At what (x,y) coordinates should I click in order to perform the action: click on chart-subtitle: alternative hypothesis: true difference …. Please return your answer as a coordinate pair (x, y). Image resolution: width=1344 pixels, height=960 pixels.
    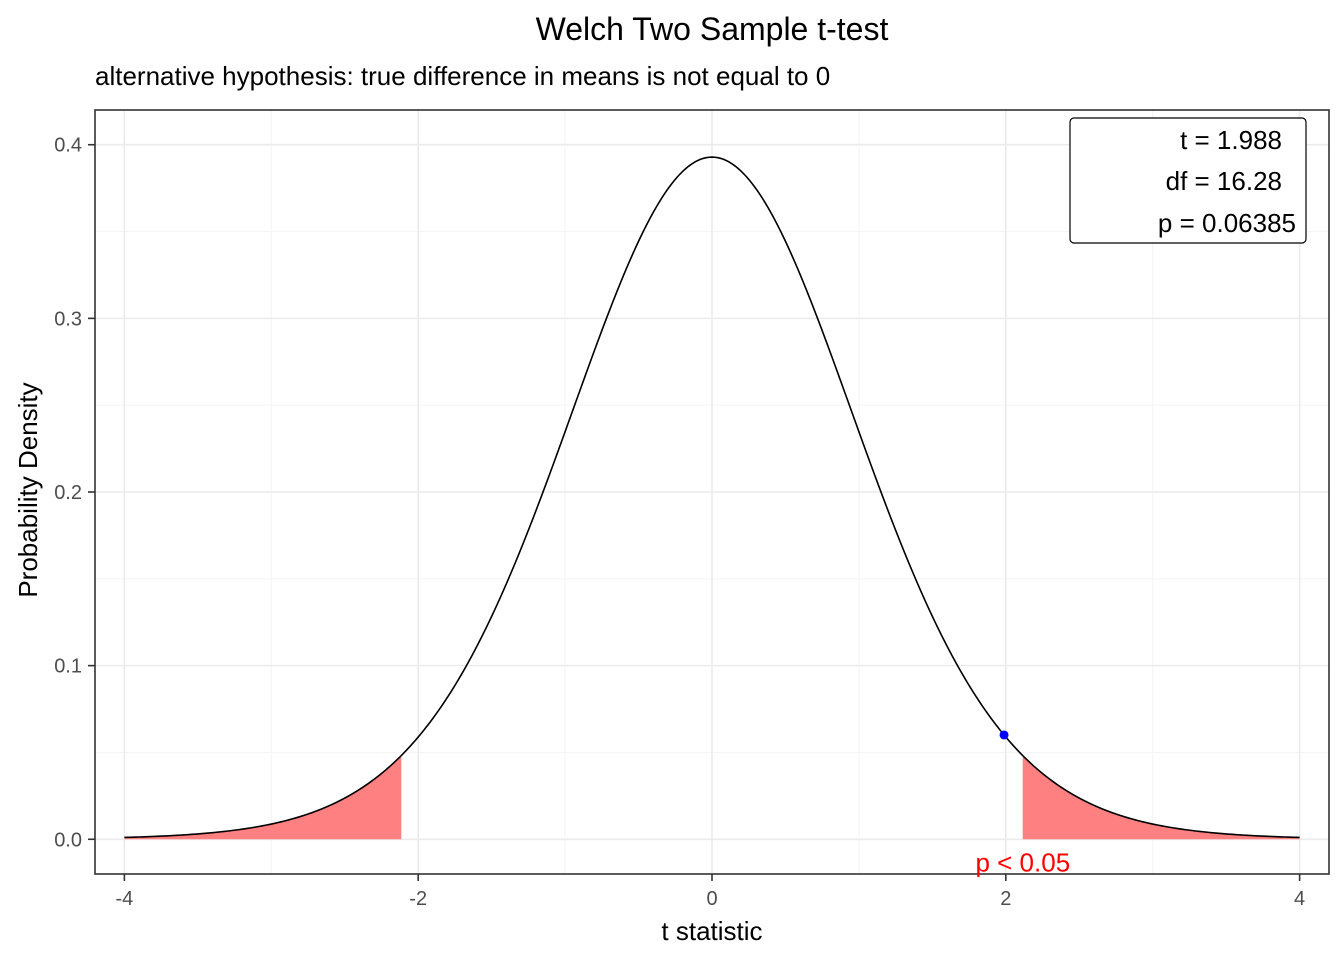
    Looking at the image, I should click on (462, 76).